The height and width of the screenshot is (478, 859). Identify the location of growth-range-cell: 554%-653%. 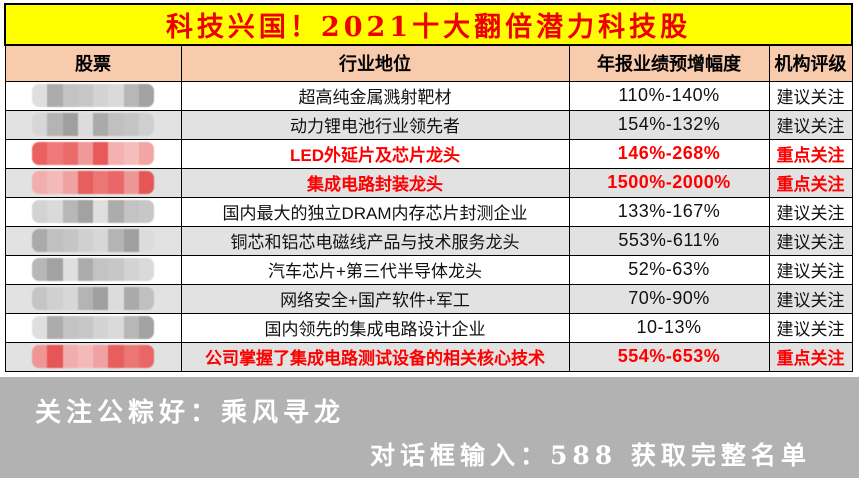
(669, 356).